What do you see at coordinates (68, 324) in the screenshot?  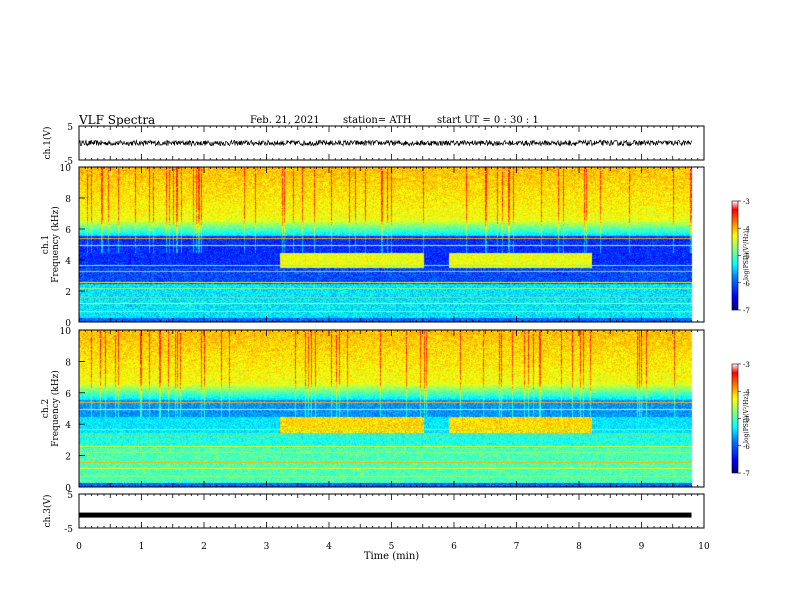 I see `ch1-ytick-label: 0` at bounding box center [68, 324].